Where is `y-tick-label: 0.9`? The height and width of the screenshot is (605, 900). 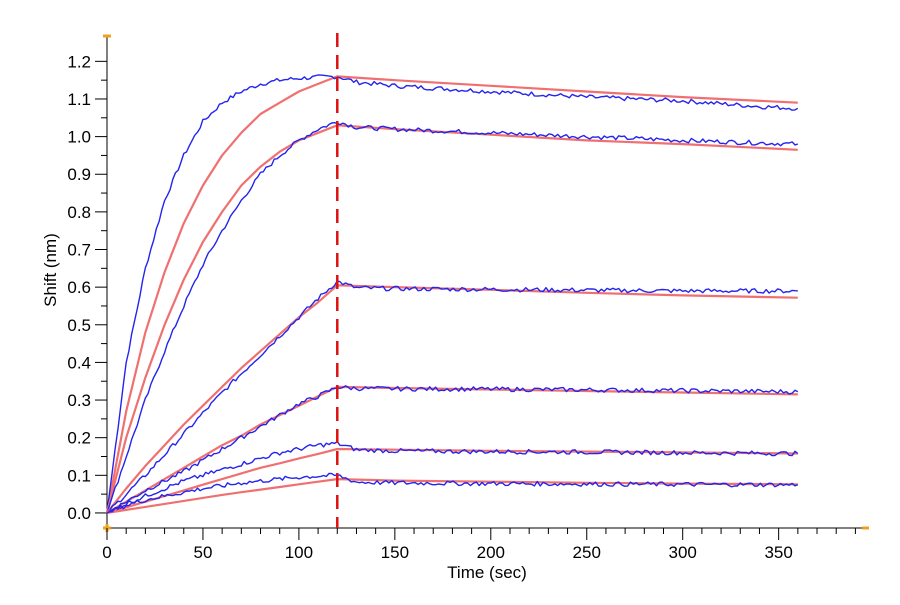 y-tick-label: 0.9 is located at coordinates (79, 174).